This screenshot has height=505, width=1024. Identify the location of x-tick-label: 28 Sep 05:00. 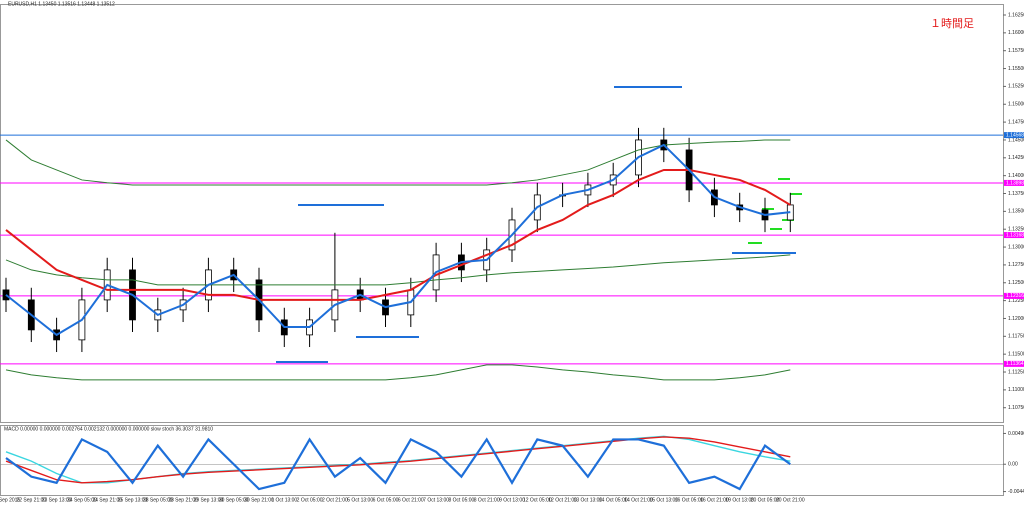
(158, 500).